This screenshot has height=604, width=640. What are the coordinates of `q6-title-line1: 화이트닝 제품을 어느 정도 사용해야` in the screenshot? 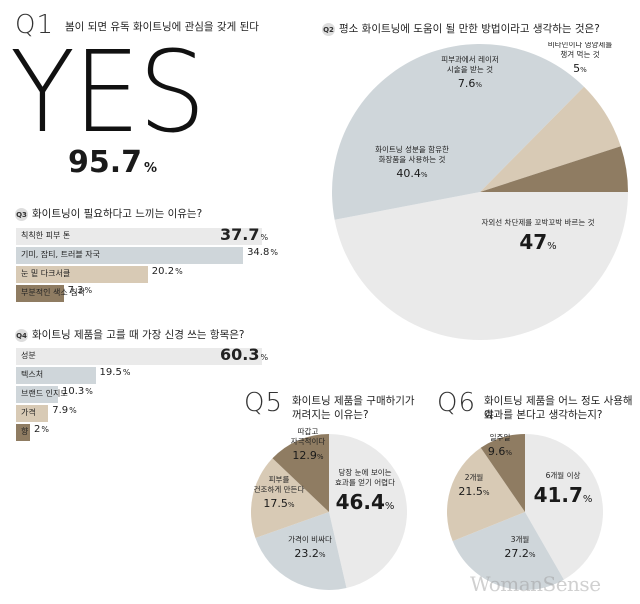 It's located at (558, 408).